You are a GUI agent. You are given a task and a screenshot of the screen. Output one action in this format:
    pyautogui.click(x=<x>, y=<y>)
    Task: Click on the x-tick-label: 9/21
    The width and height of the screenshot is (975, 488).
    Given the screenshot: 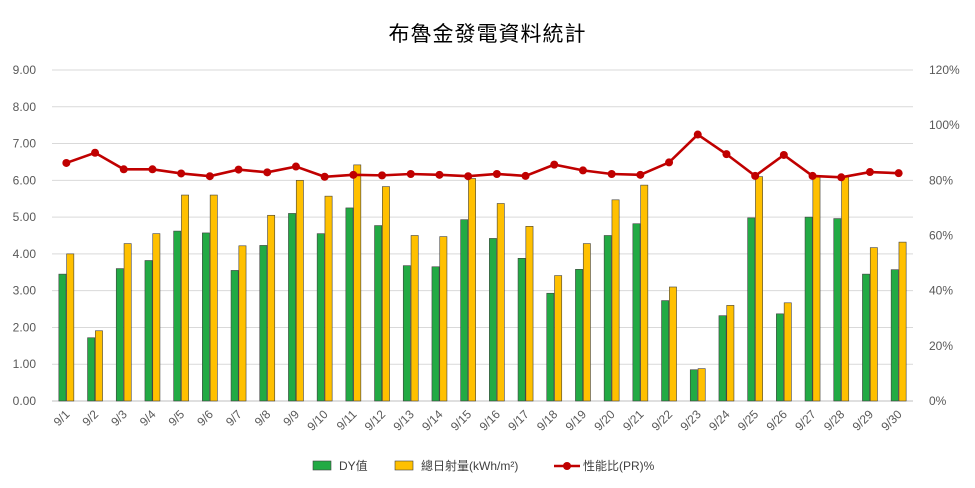 What is the action you would take?
    pyautogui.click(x=633, y=420)
    